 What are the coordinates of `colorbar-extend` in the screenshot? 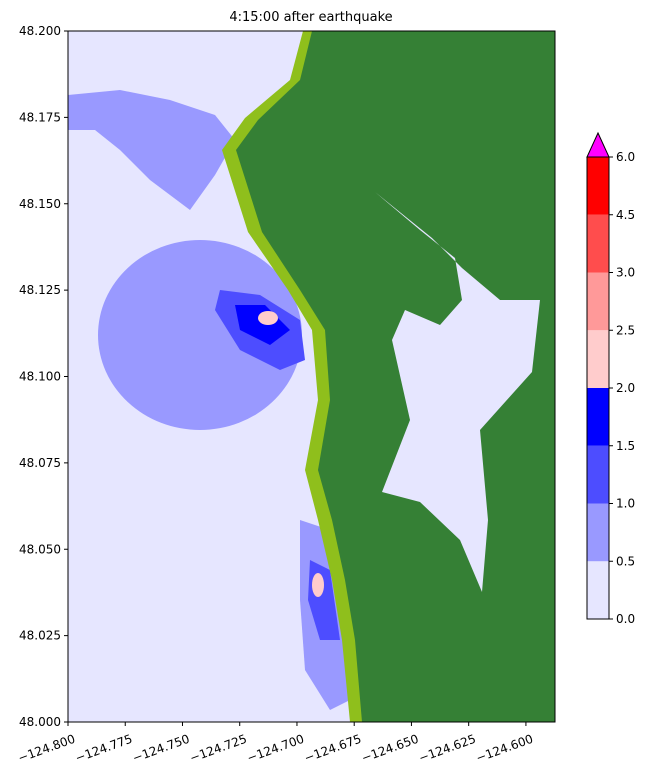 It's located at (598, 144).